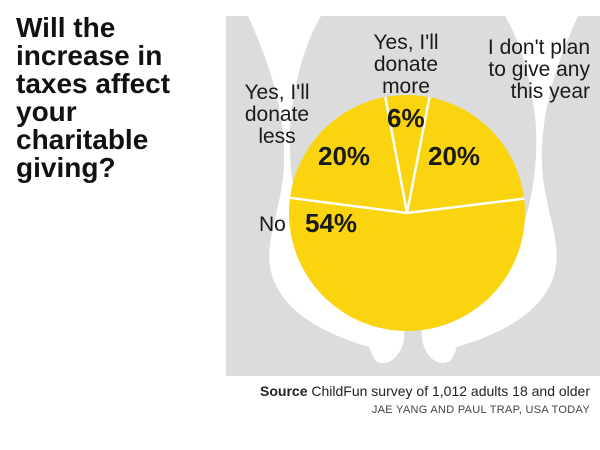 The image size is (600, 450). What do you see at coordinates (406, 64) in the screenshot?
I see `slice-label-donate-more: Yes, I'll donate more` at bounding box center [406, 64].